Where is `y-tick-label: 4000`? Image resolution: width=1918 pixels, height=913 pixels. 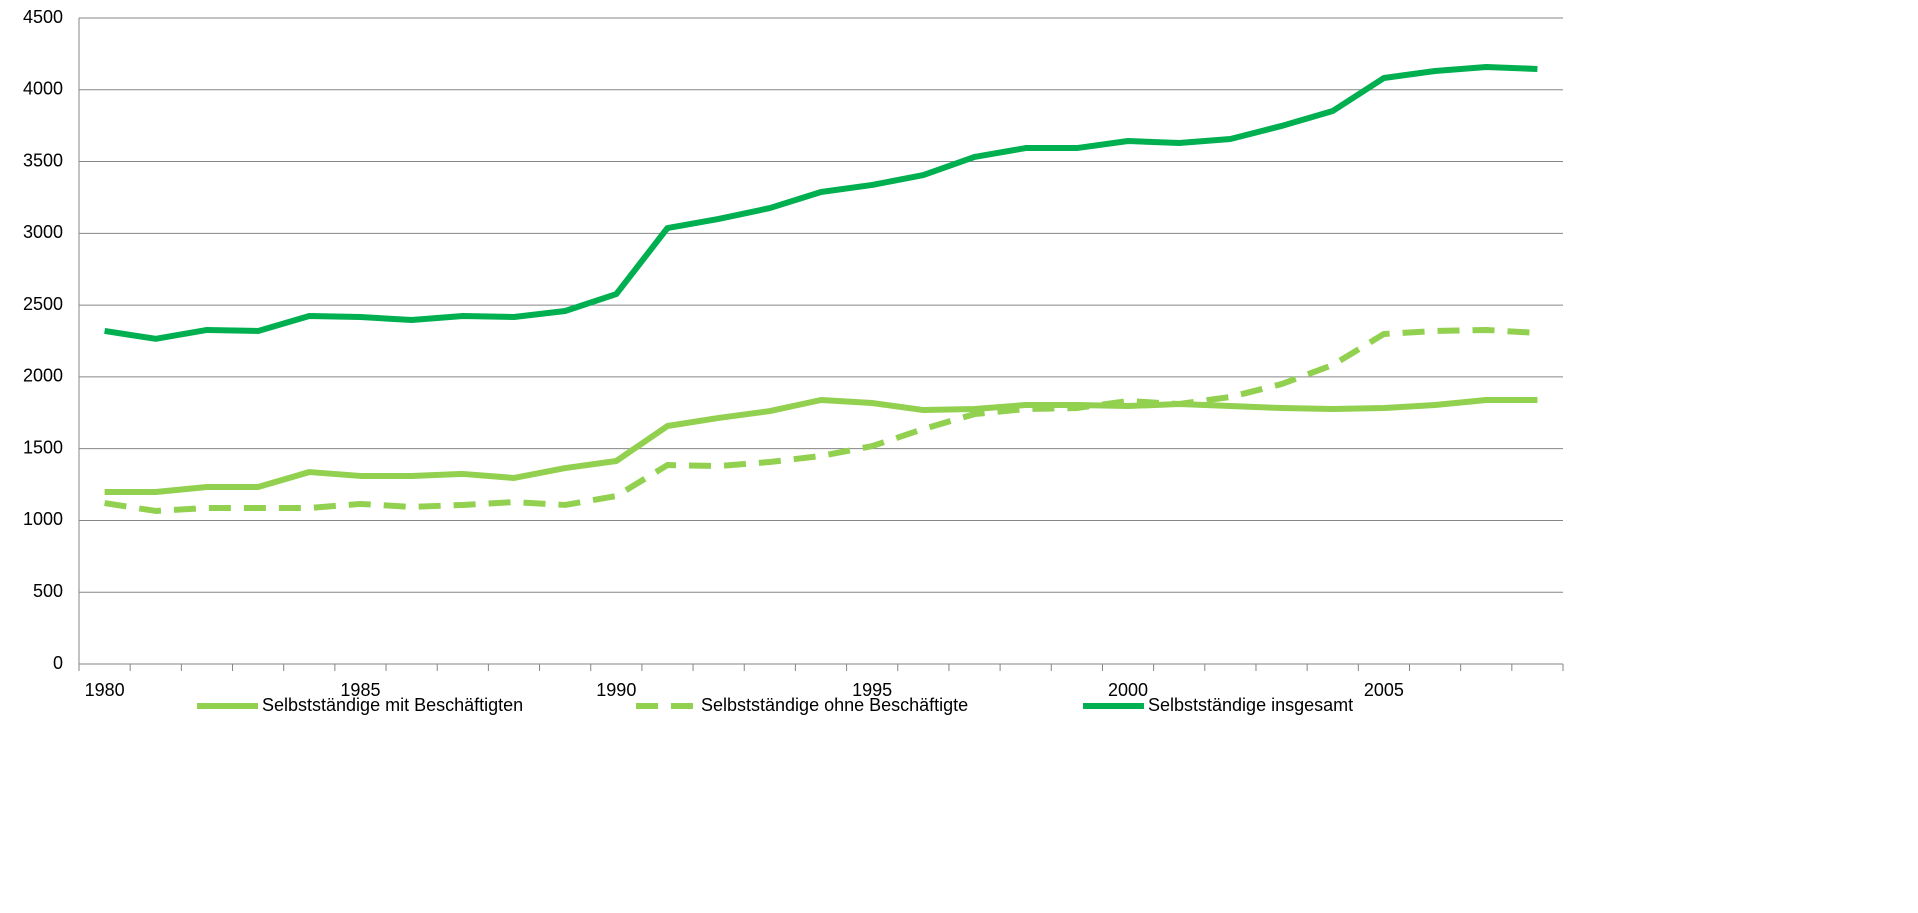
y-tick-label: 4000 is located at coordinates (43, 89).